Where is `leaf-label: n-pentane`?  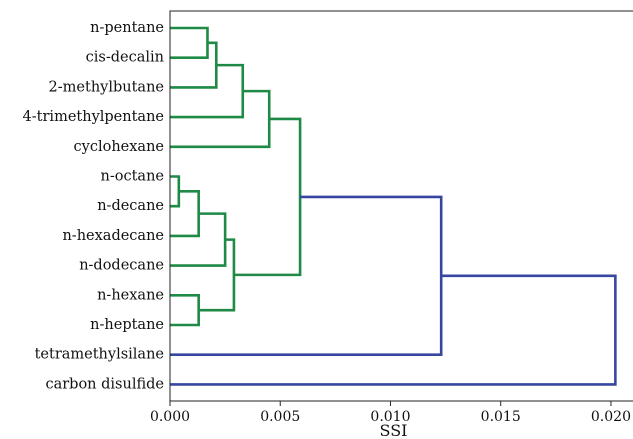
leaf-label: n-pentane is located at coordinates (127, 28).